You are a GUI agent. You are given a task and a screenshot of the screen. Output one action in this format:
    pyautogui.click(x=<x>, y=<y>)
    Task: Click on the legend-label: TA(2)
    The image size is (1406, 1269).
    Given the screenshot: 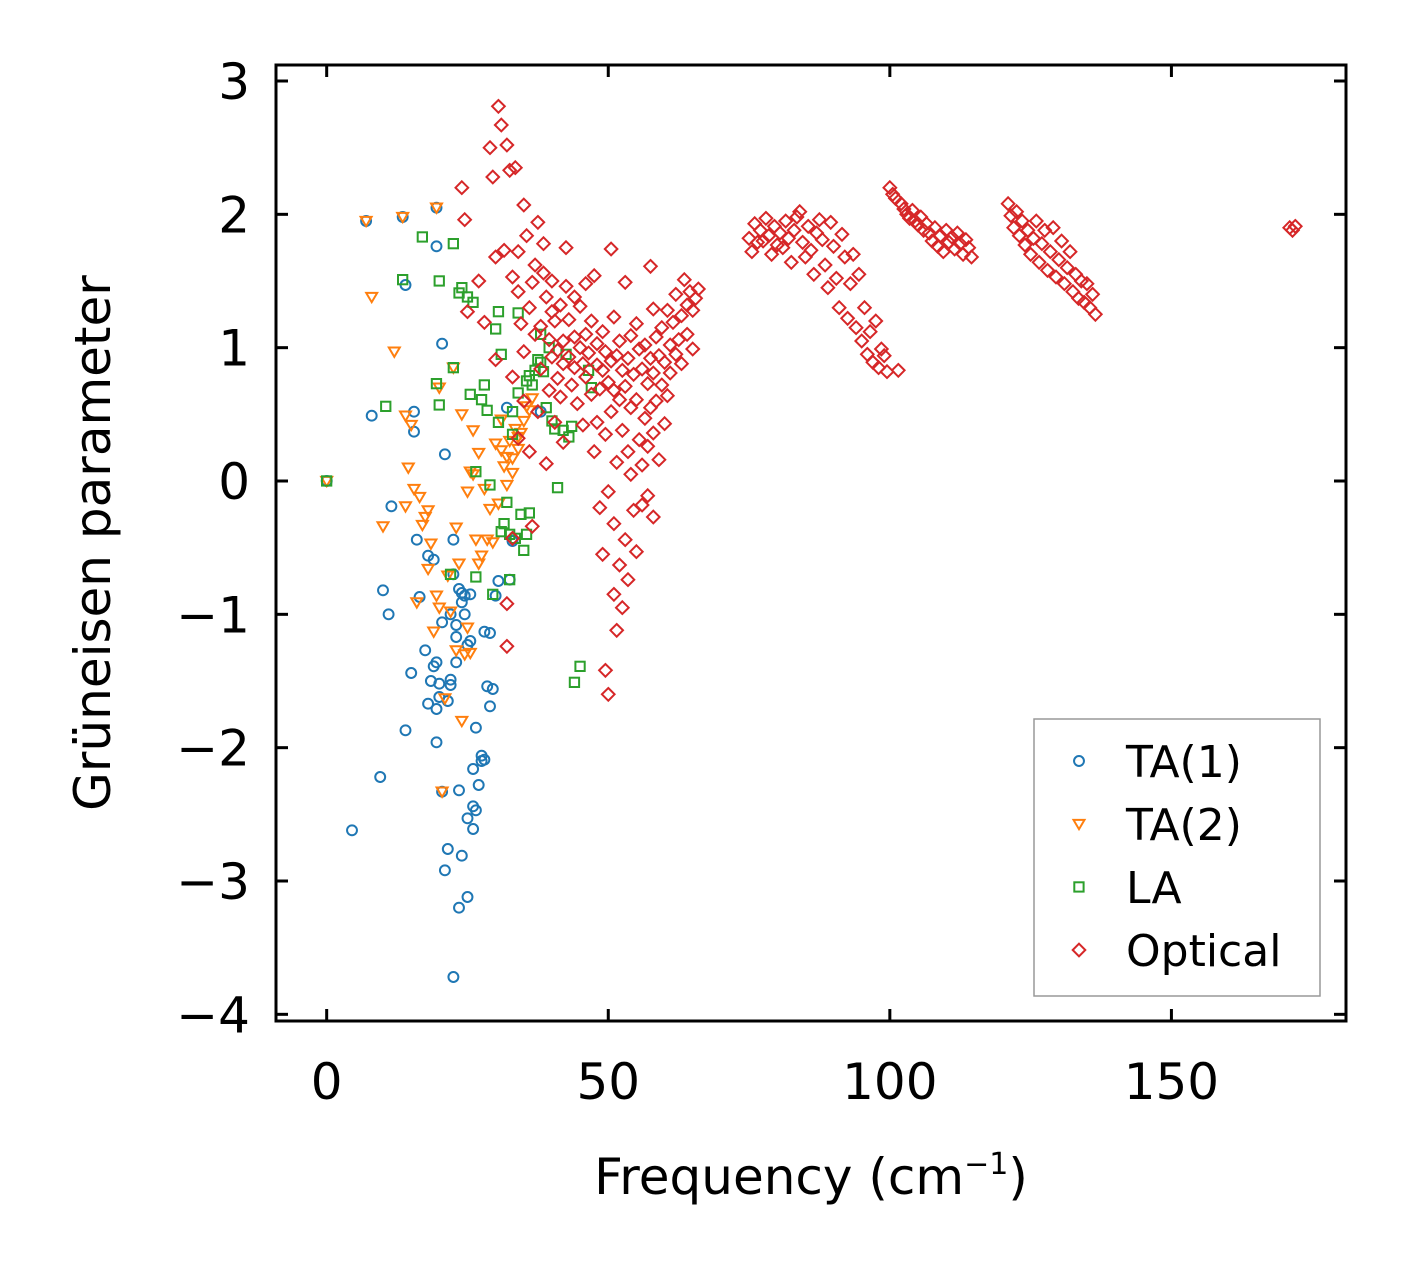 What is the action you would take?
    pyautogui.click(x=1183, y=825)
    